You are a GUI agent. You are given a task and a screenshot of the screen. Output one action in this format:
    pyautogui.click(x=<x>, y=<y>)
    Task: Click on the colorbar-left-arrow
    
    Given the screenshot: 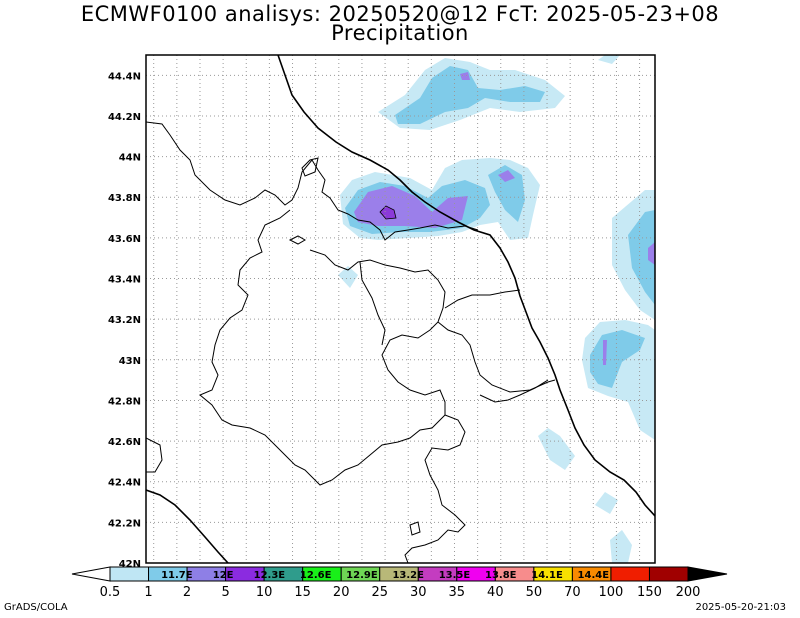 What is the action you would take?
    pyautogui.click(x=91, y=574)
    